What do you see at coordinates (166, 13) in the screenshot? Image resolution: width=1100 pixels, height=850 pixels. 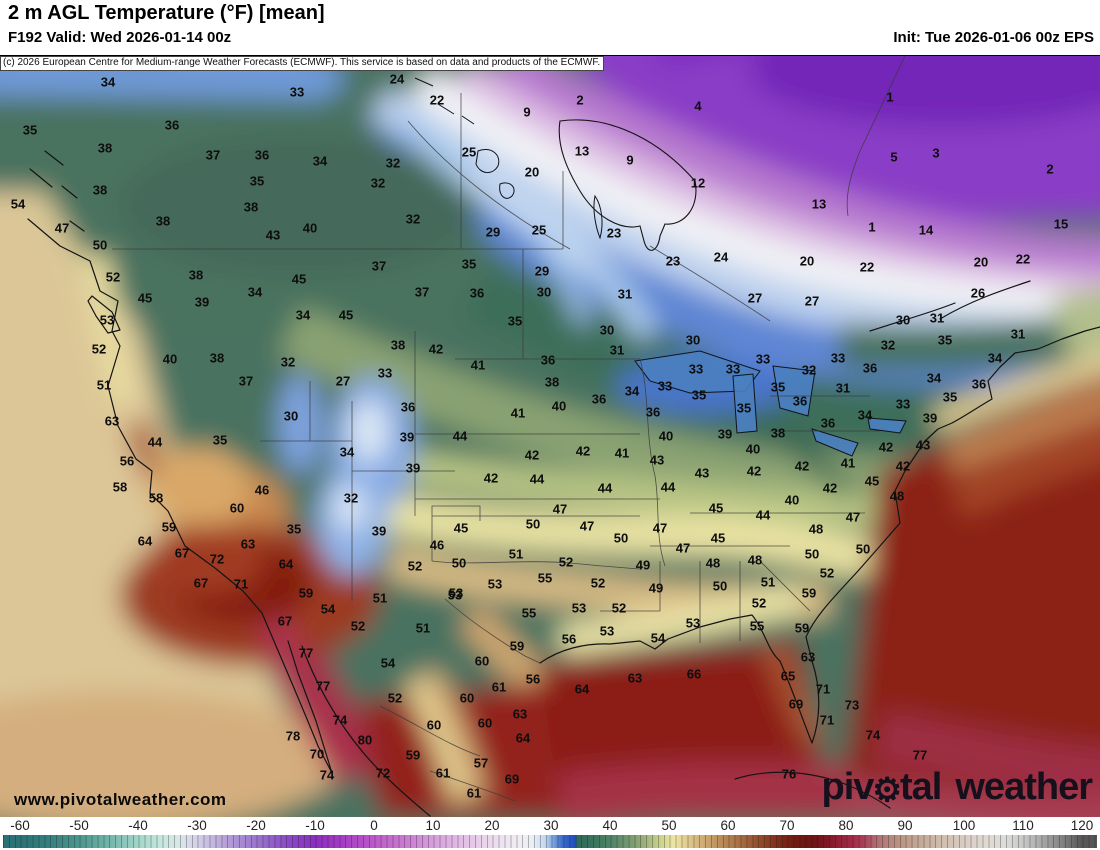 I see `page-title: 2 m AGL Temperature (°F) [mean]` at bounding box center [166, 13].